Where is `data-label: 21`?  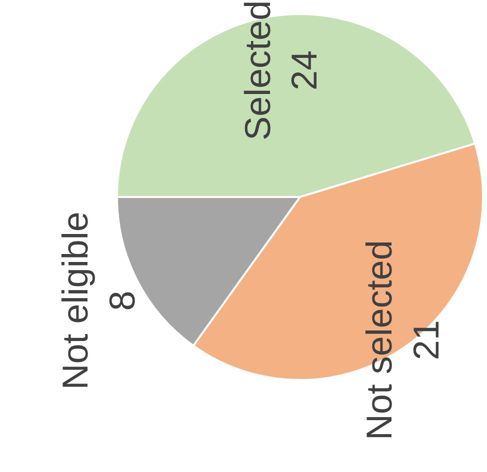 data-label: 21 is located at coordinates (425, 340).